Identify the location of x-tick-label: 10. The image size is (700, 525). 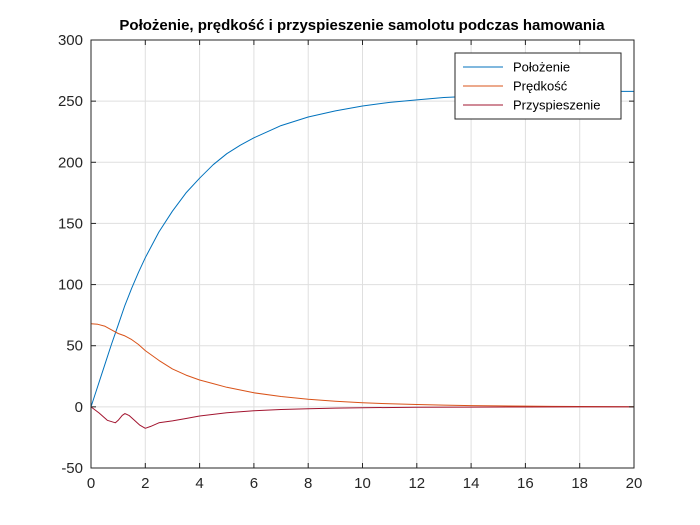
(362, 483).